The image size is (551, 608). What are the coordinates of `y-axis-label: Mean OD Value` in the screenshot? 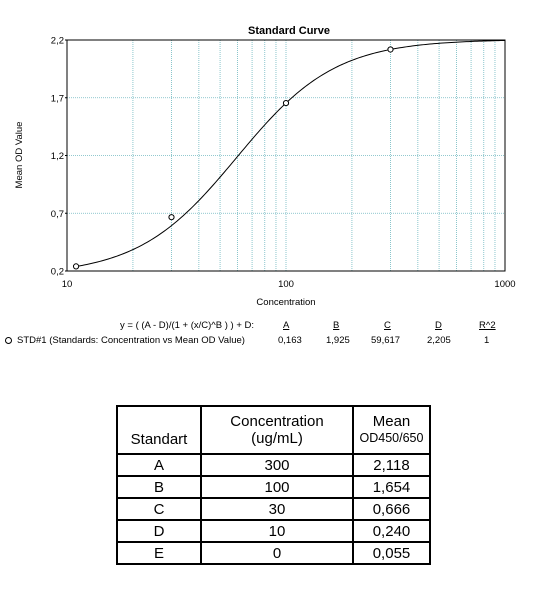 It's located at (19, 155).